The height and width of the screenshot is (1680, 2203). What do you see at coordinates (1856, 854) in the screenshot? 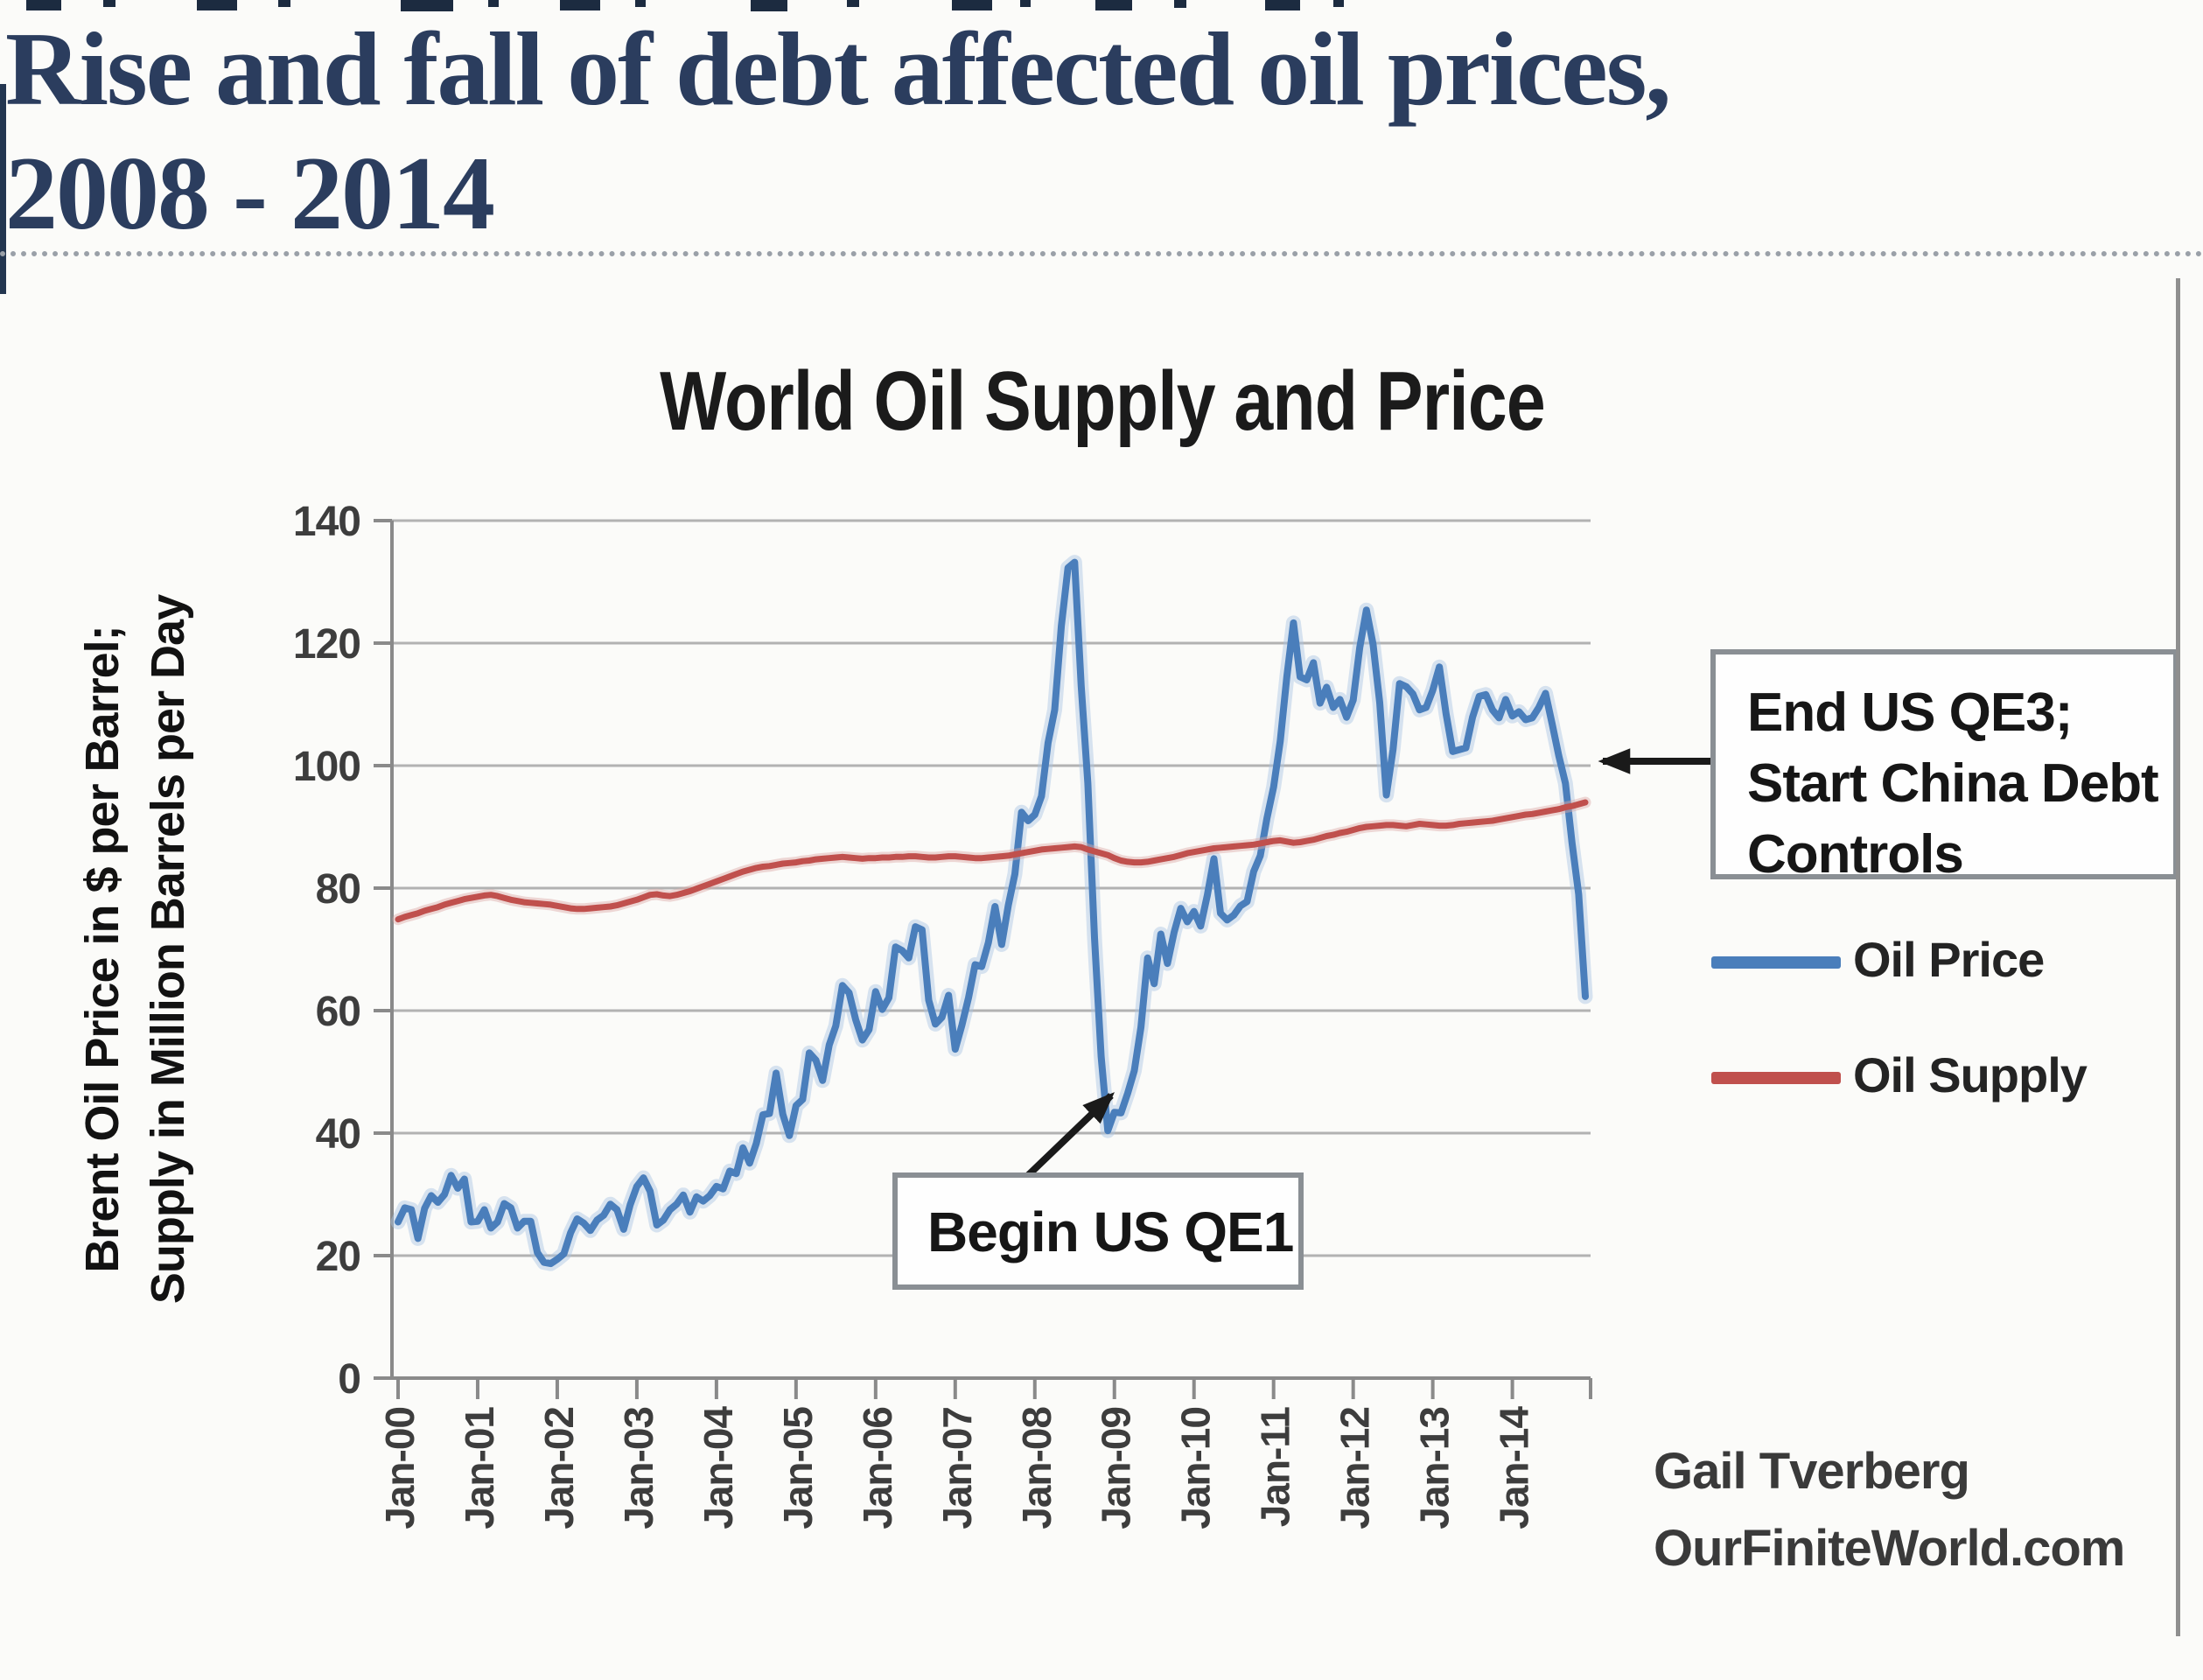
I see `qe3-line3: Controls` at bounding box center [1856, 854].